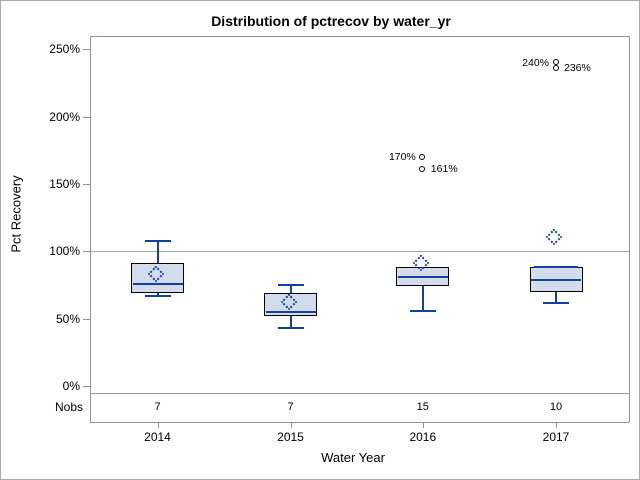 Image resolution: width=640 pixels, height=480 pixels. Describe the element at coordinates (359, 393) in the screenshot. I see `nobs-separator-line` at that location.